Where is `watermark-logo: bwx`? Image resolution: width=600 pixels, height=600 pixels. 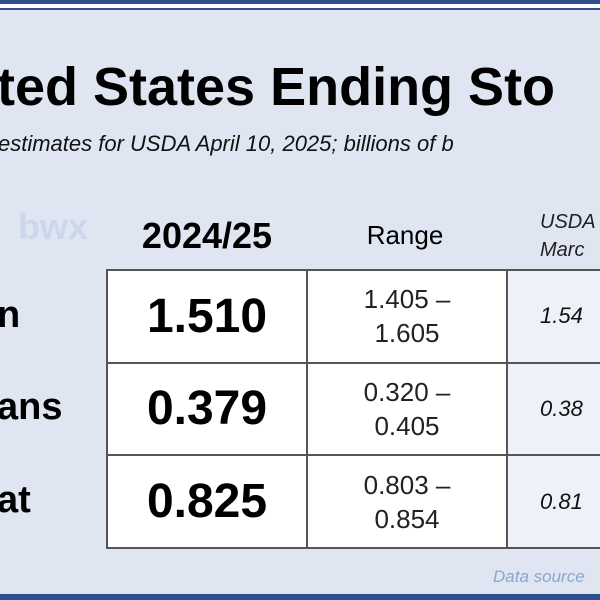 watermark-logo: bwx is located at coordinates (53, 226).